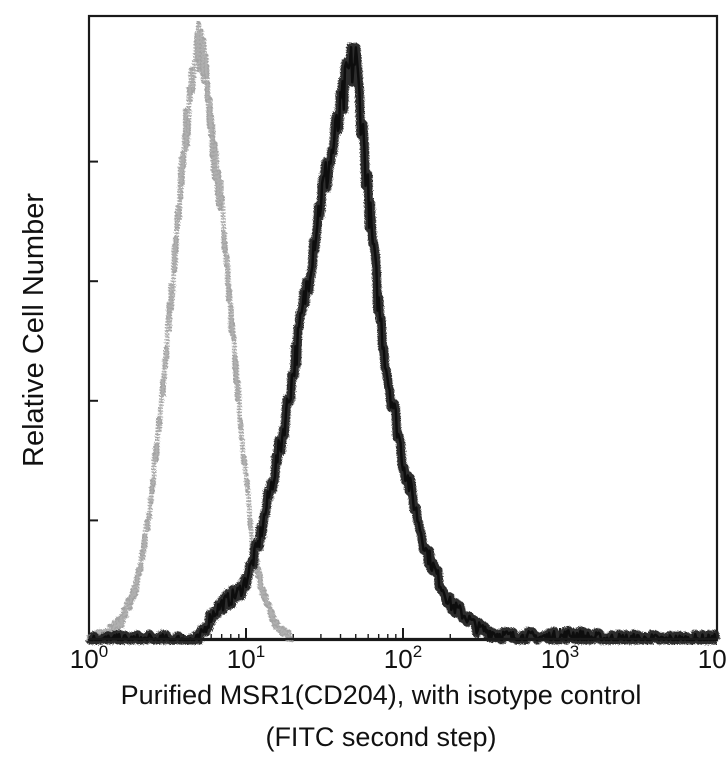 Image resolution: width=727 pixels, height=779 pixels. What do you see at coordinates (89, 658) in the screenshot?
I see `x-tick-label-0: 10⁰` at bounding box center [89, 658].